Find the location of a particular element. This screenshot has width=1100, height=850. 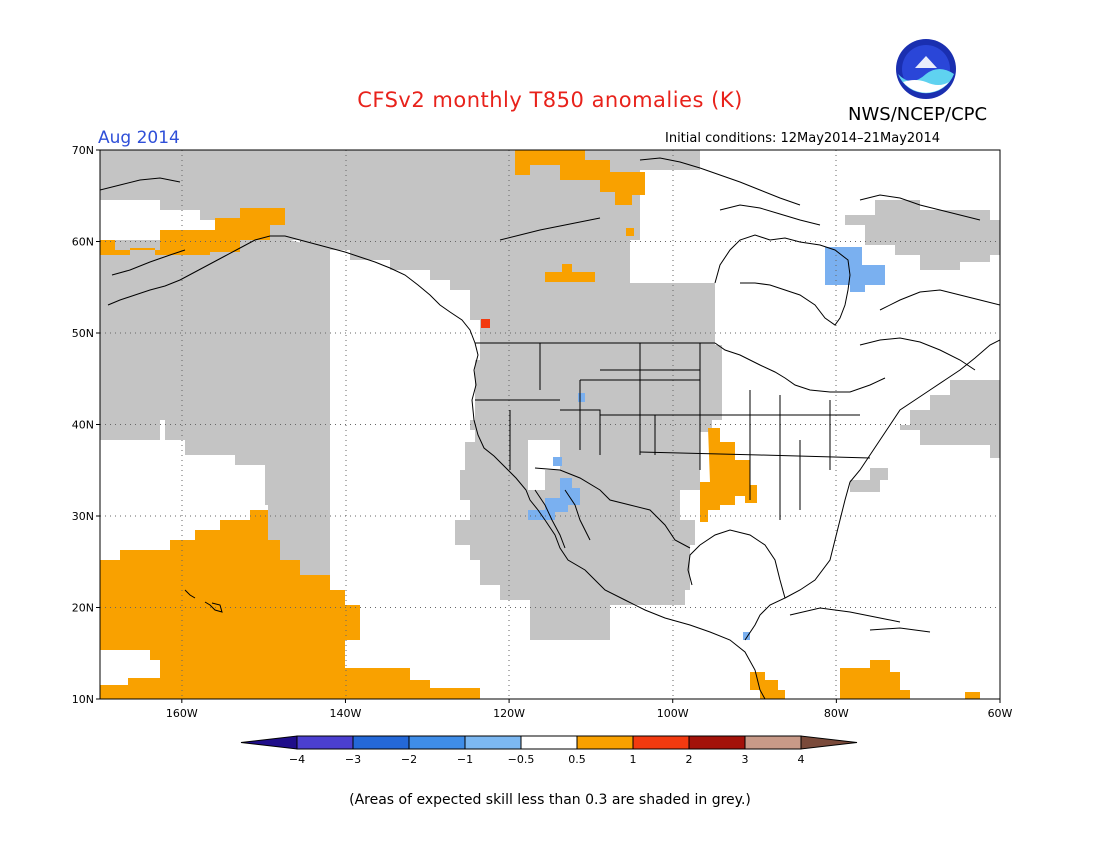

lat-tick-label: 70N is located at coordinates (83, 150).